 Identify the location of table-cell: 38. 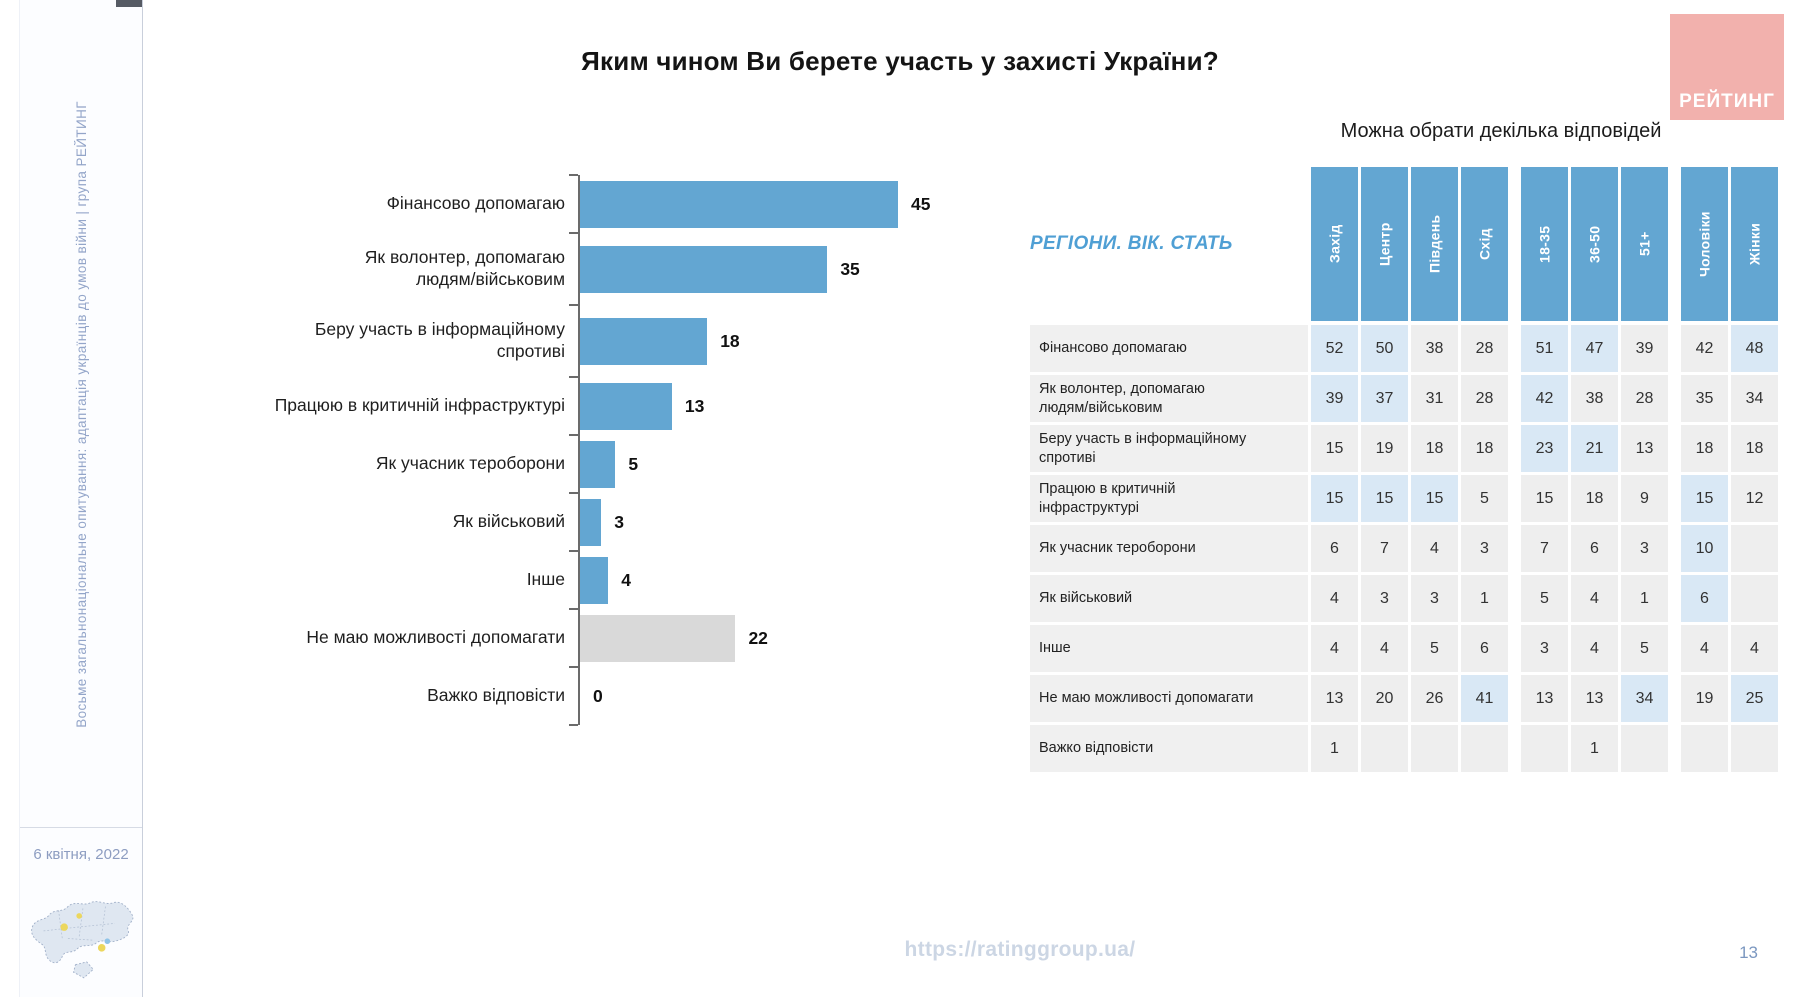
(1594, 398).